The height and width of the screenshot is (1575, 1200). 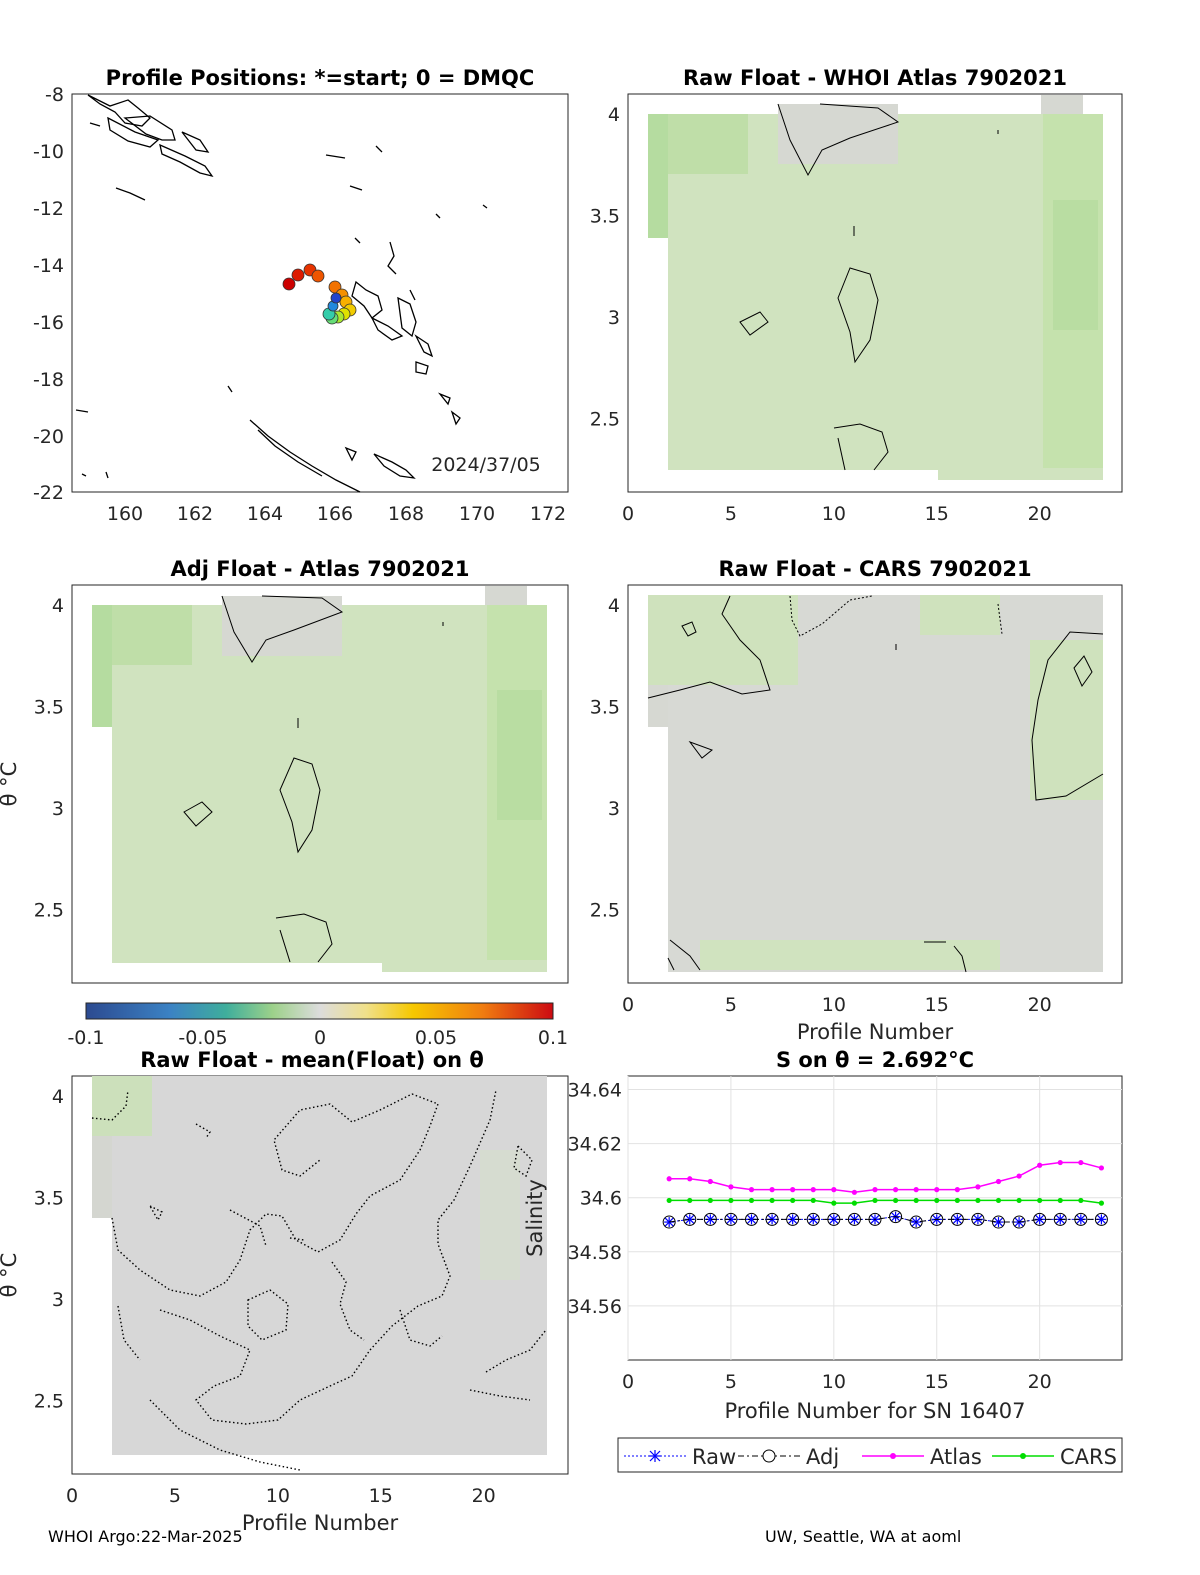 What do you see at coordinates (319, 294) in the screenshot?
I see `profile-markers` at bounding box center [319, 294].